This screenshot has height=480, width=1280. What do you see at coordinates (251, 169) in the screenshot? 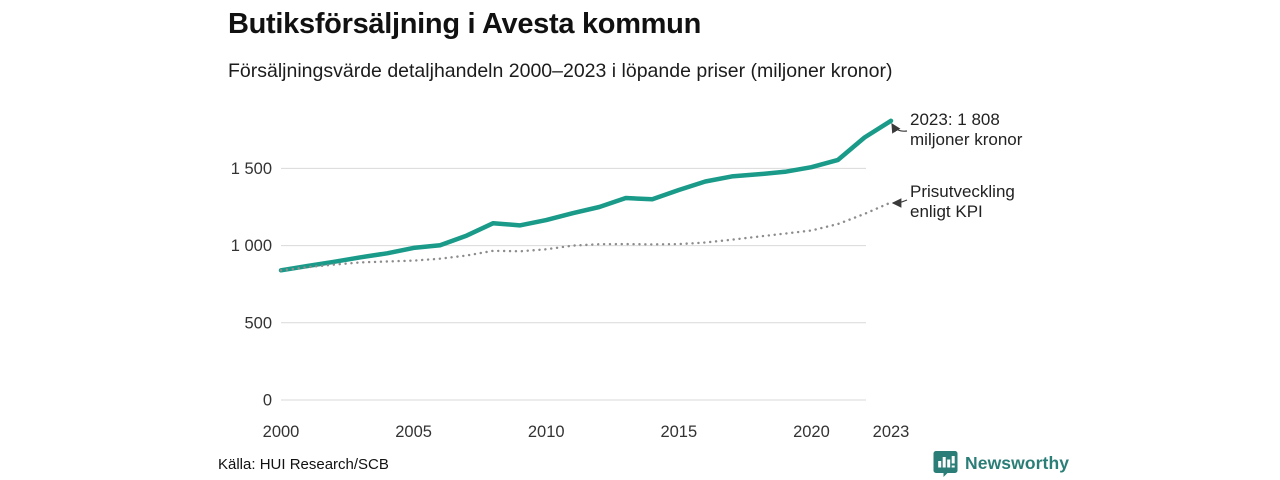
I see `ytick-label-1500: 1 500` at bounding box center [251, 169].